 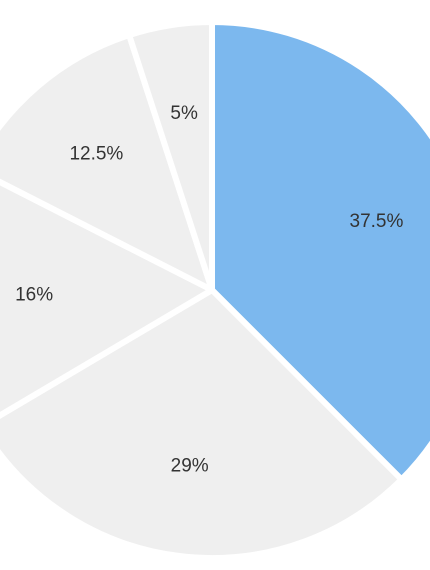 What do you see at coordinates (190, 466) in the screenshot?
I see `slice-label: 29%` at bounding box center [190, 466].